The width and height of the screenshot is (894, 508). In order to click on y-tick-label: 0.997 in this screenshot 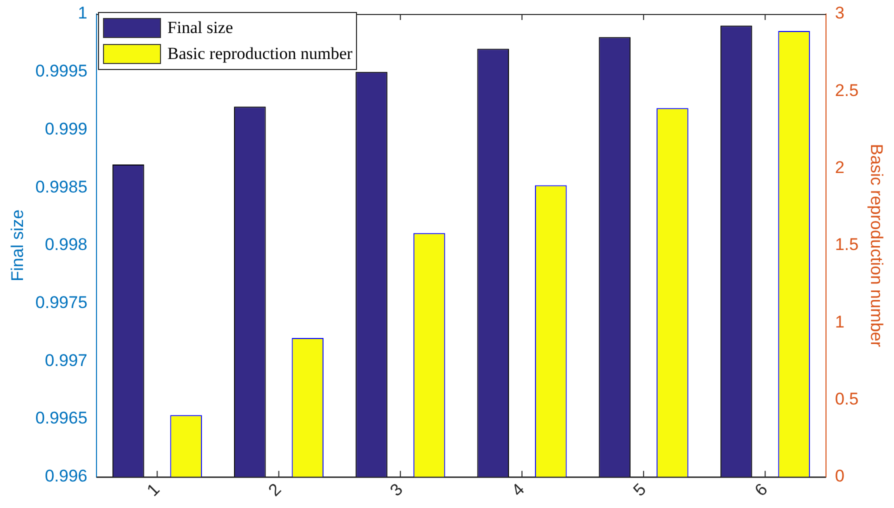, I will do `click(66, 360)`.